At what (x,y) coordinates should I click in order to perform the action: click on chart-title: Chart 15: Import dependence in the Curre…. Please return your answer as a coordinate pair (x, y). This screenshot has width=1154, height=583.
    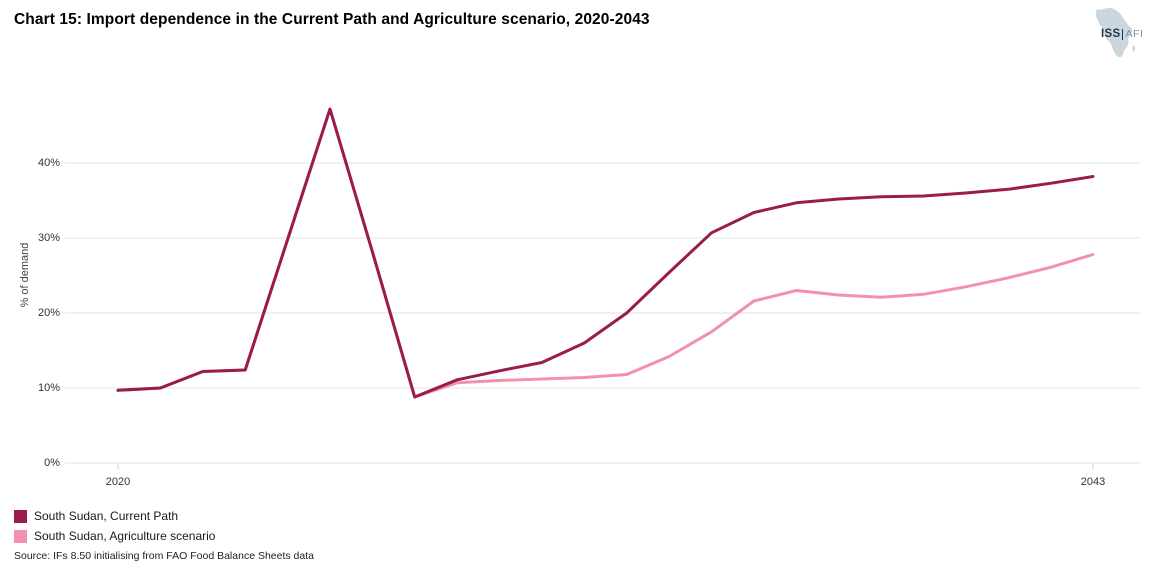
    Looking at the image, I should click on (332, 19).